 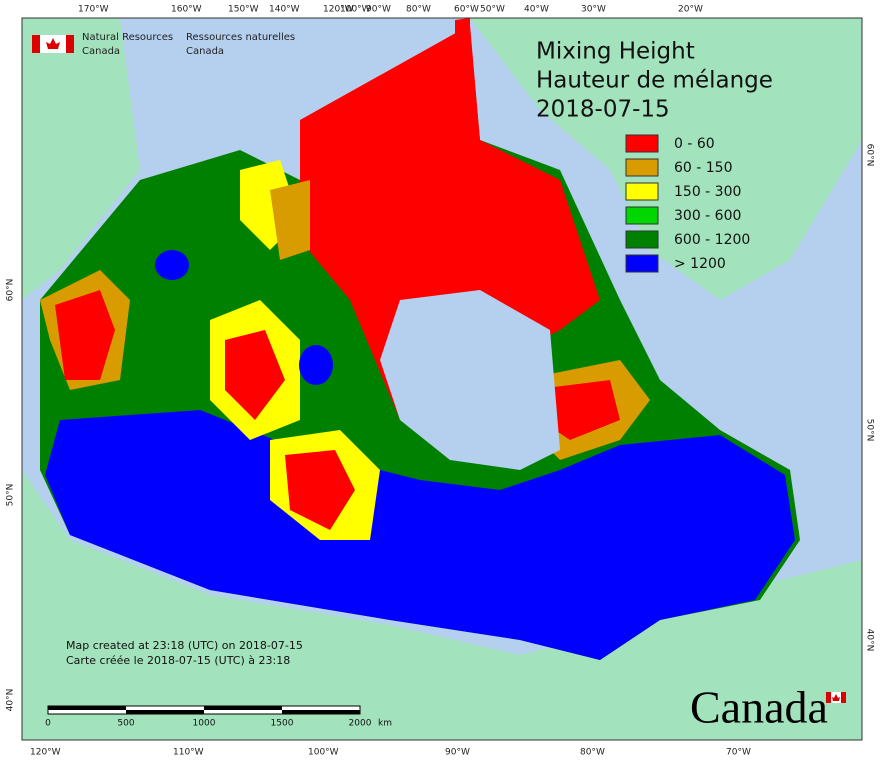 I want to click on longitude-label: 20°W, so click(x=690, y=10).